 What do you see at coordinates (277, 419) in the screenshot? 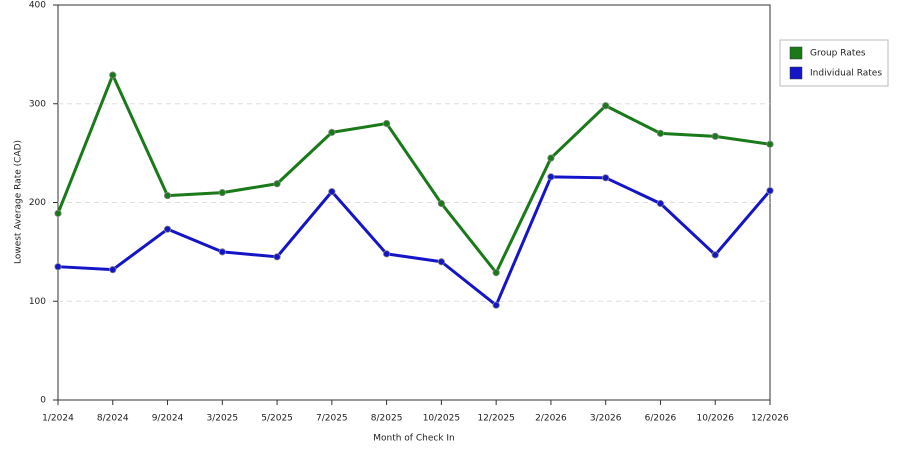
I see `x-tick-label: 5/2025` at bounding box center [277, 419].